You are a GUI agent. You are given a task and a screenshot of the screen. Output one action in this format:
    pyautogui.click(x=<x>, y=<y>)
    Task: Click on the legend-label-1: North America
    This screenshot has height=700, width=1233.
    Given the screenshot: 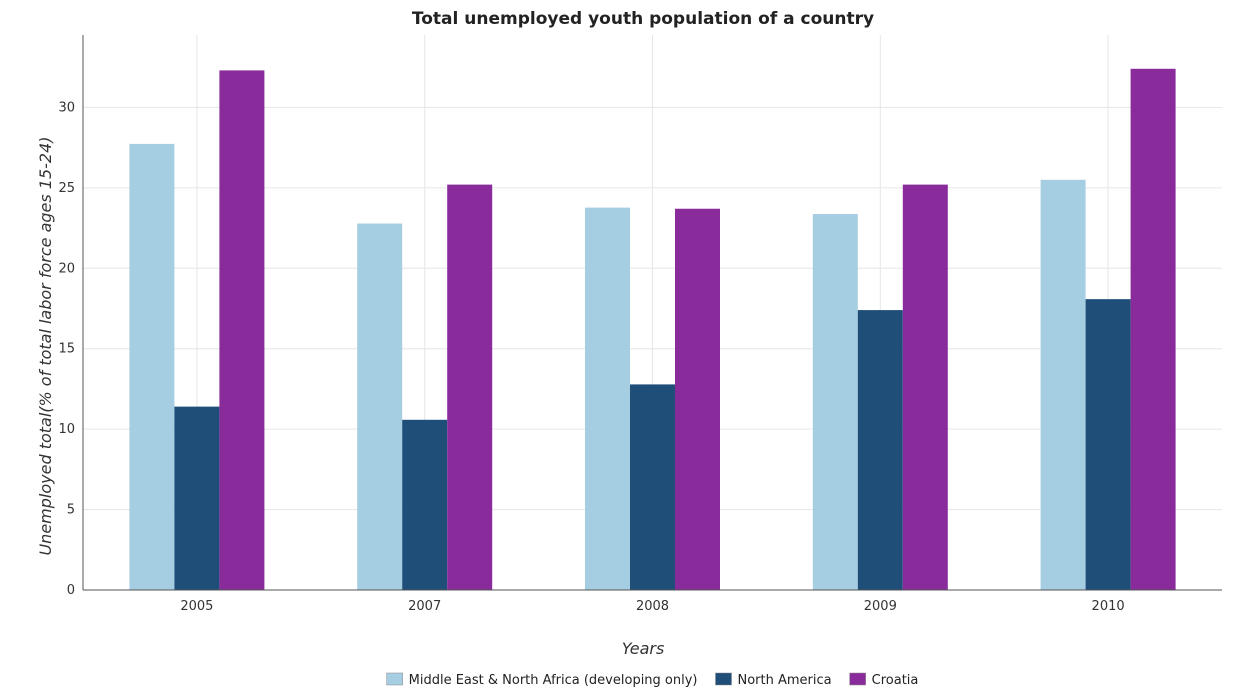 What is the action you would take?
    pyautogui.click(x=785, y=680)
    